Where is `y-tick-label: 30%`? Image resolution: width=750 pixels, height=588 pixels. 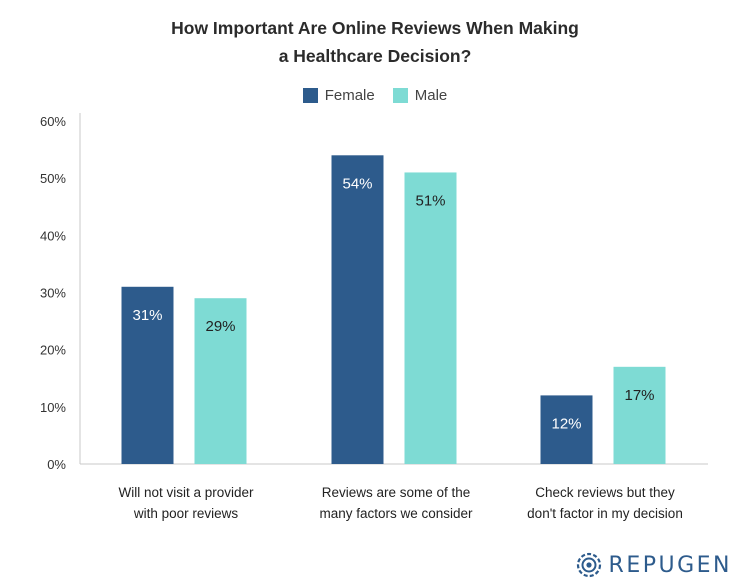
y-tick-label: 30% is located at coordinates (53, 293).